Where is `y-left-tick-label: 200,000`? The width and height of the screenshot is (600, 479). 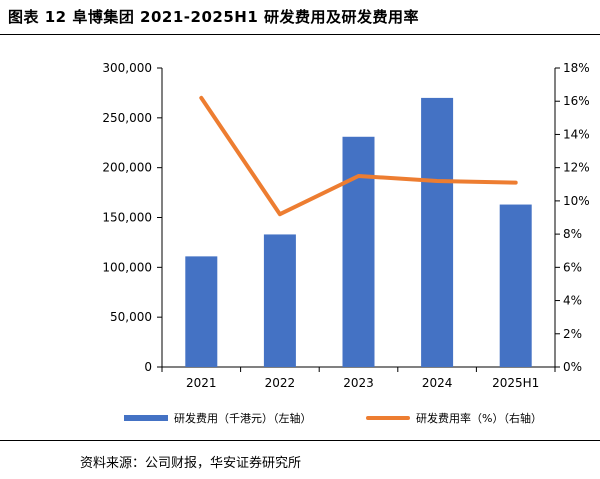
y-left-tick-label: 200,000 is located at coordinates (127, 168).